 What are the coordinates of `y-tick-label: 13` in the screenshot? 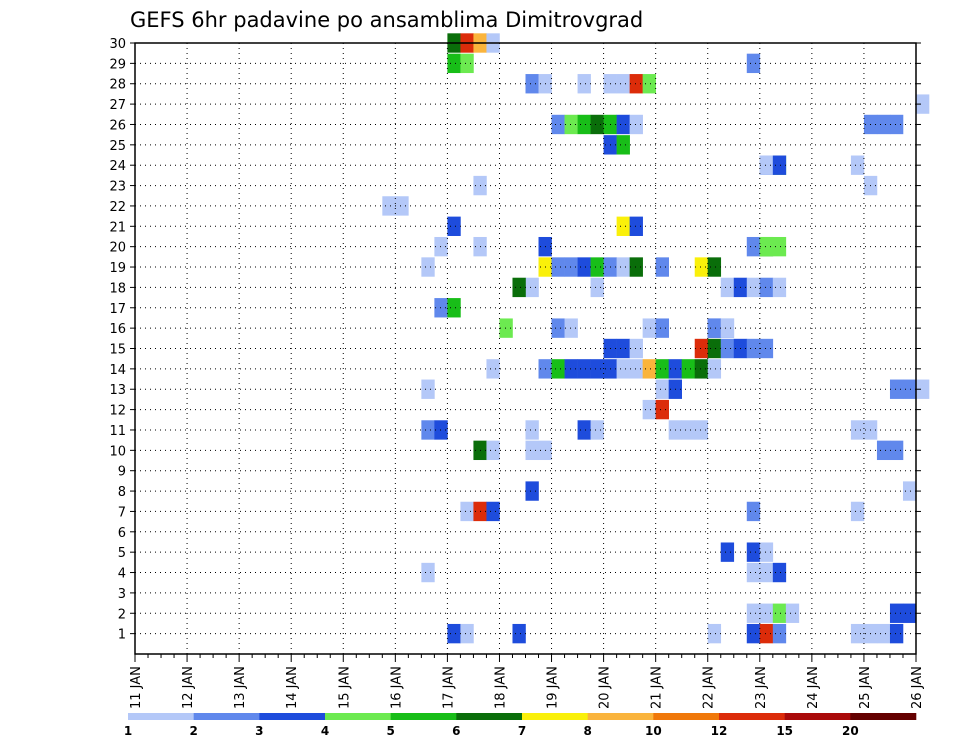 It's located at (117, 390).